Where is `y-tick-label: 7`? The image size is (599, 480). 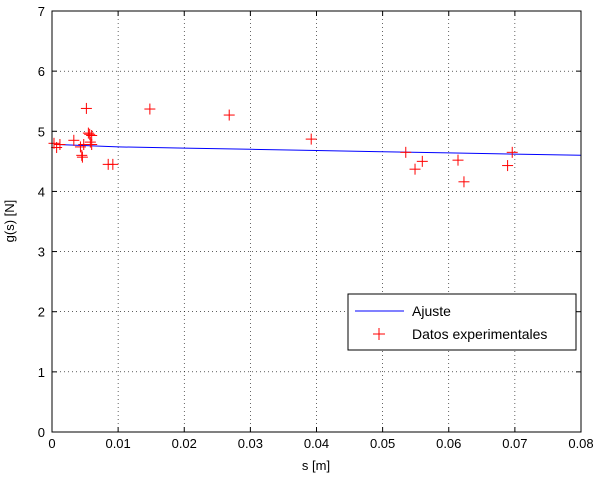 y-tick-label: 7 is located at coordinates (41, 11).